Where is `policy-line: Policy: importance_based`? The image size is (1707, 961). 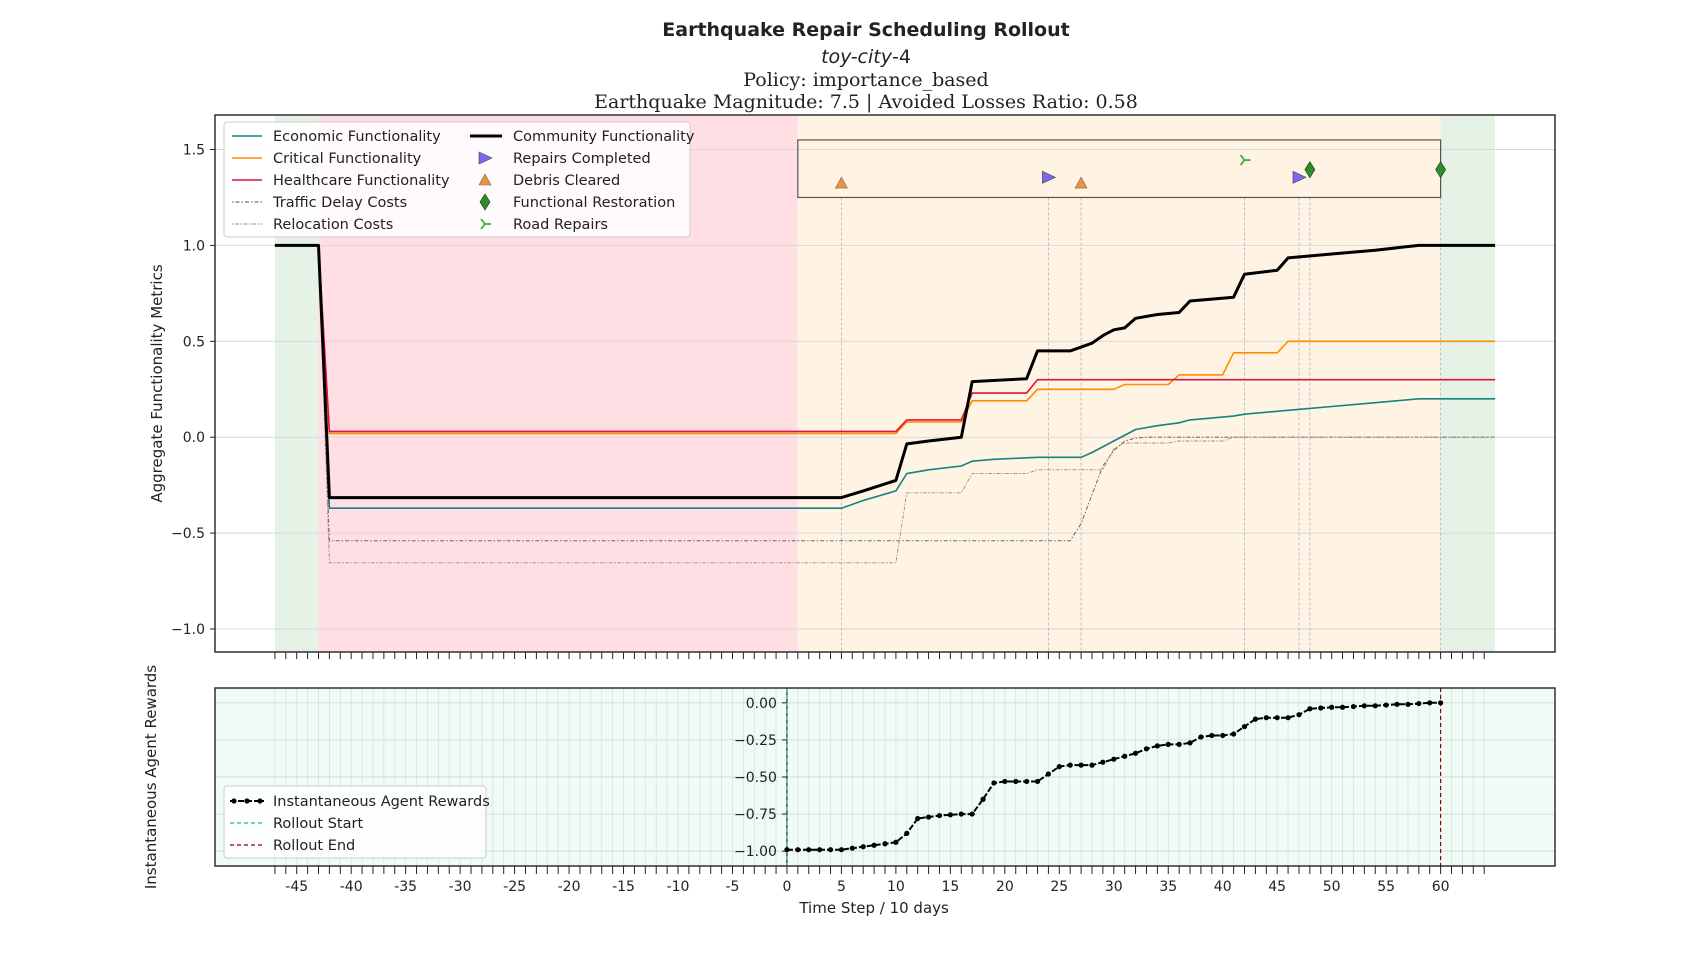 policy-line: Policy: importance_based is located at coordinates (865, 80).